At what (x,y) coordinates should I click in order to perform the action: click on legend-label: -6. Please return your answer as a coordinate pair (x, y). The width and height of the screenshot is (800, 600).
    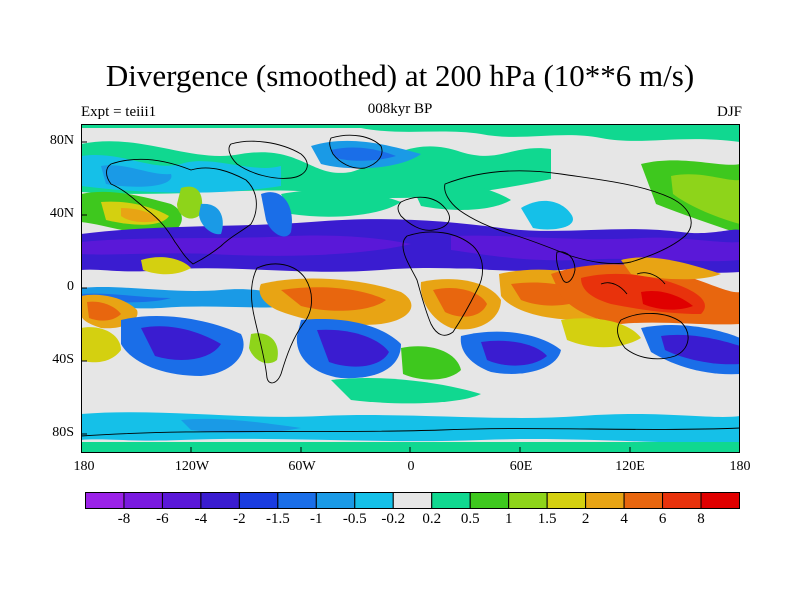
    Looking at the image, I should click on (162, 519).